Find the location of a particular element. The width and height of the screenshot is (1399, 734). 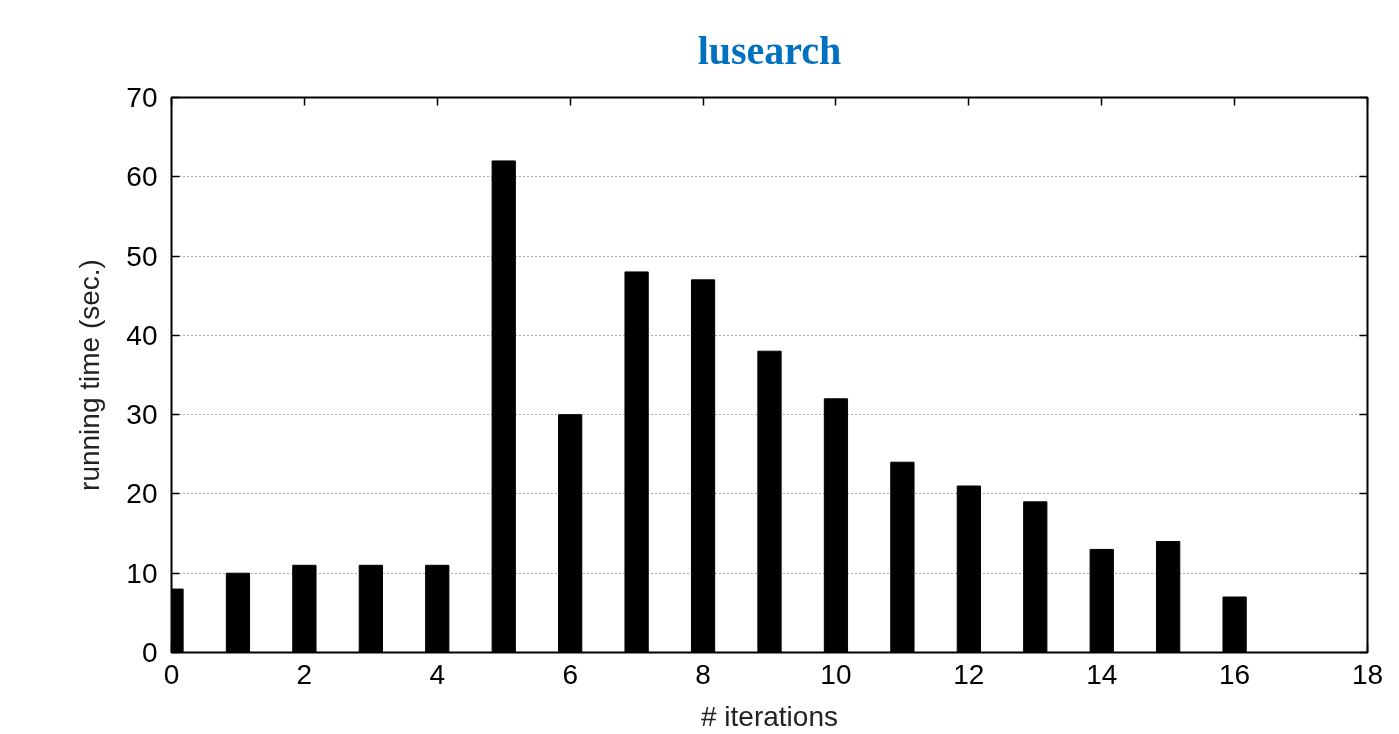

y-tick-label: 50 is located at coordinates (142, 256).